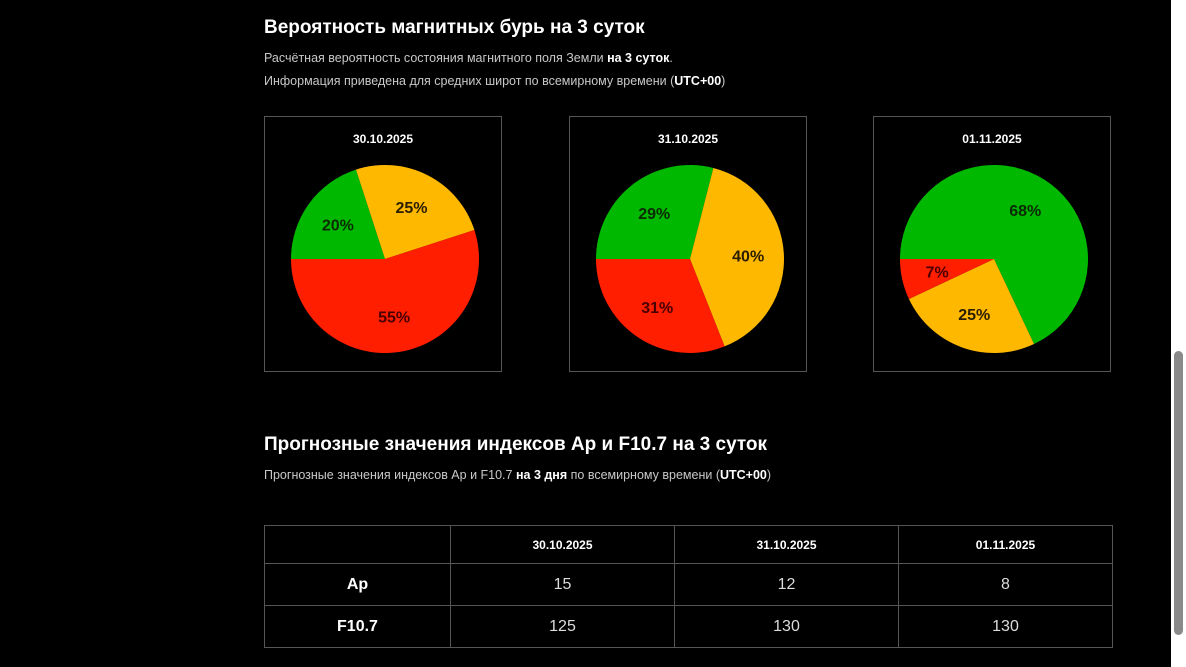  I want to click on pie-slice-label: 31%, so click(657, 308).